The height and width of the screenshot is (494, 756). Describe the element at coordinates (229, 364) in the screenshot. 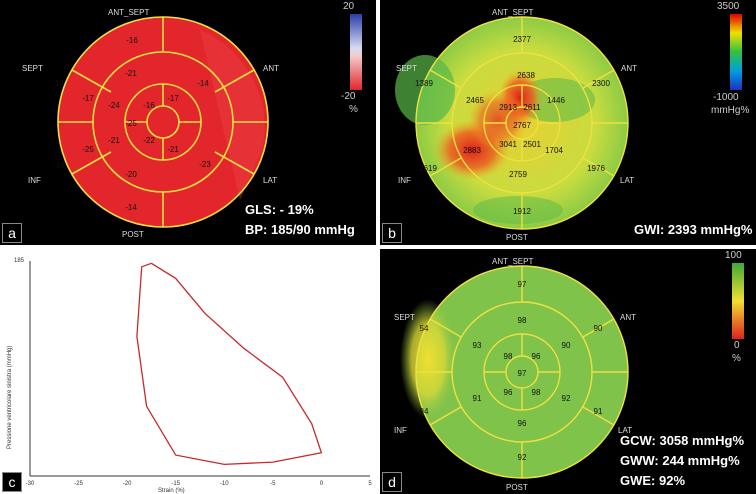

I see `loop-line` at that location.